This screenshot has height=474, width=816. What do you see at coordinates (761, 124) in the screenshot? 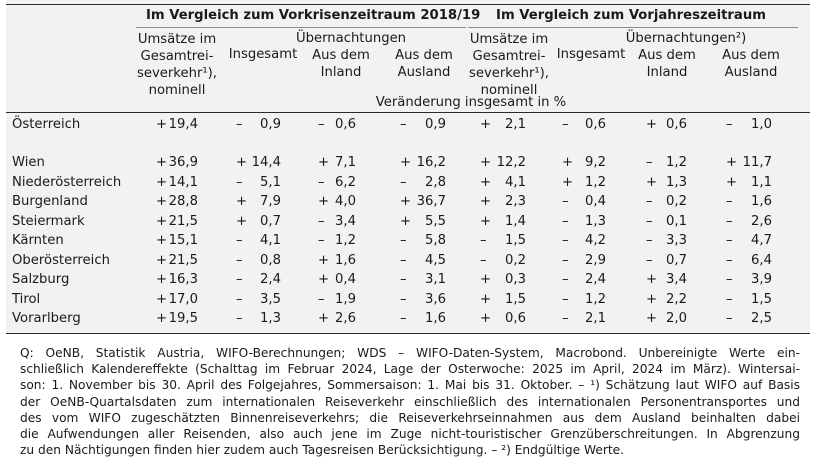
I see `value-number: 1,0` at bounding box center [761, 124].